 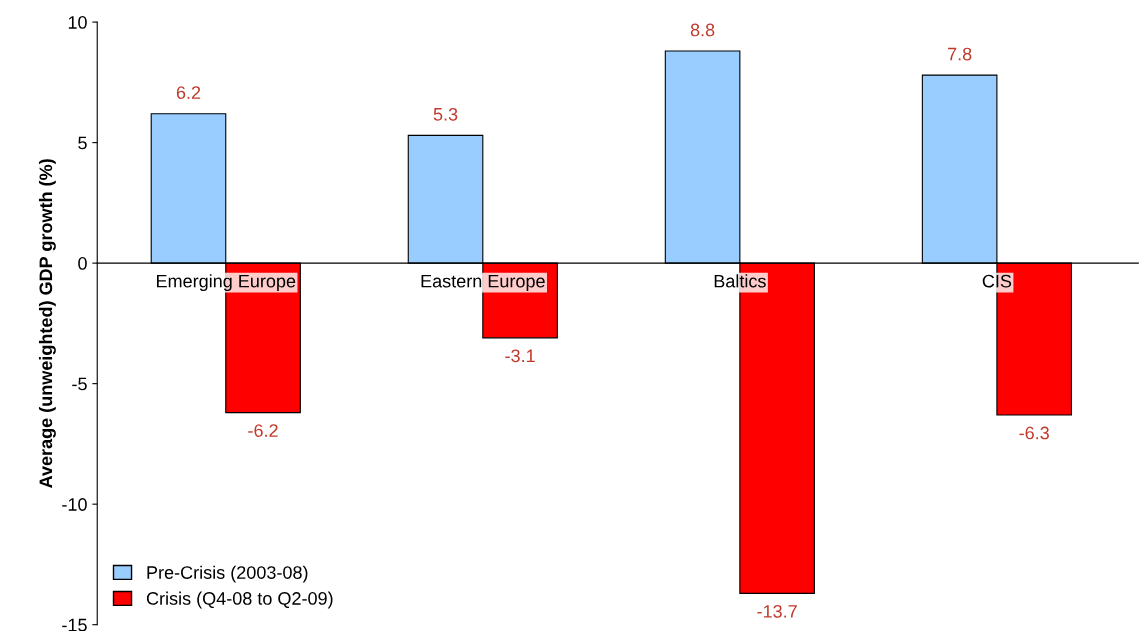 What do you see at coordinates (227, 574) in the screenshot?
I see `legend-label: Pre-Crisis (2003-08)` at bounding box center [227, 574].